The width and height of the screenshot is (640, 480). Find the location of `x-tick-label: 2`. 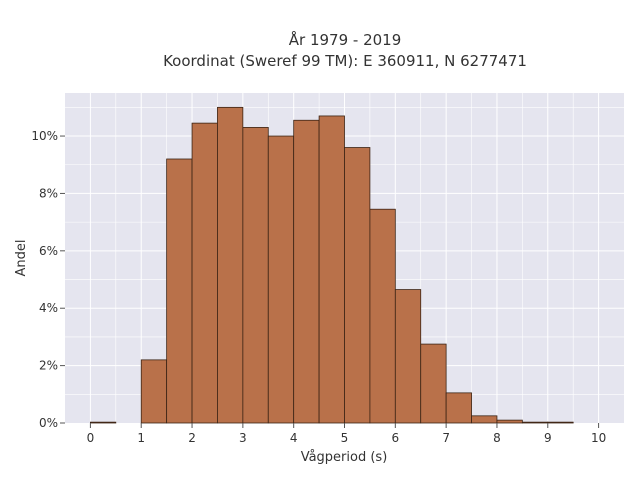

x-tick-label: 2 is located at coordinates (192, 438).